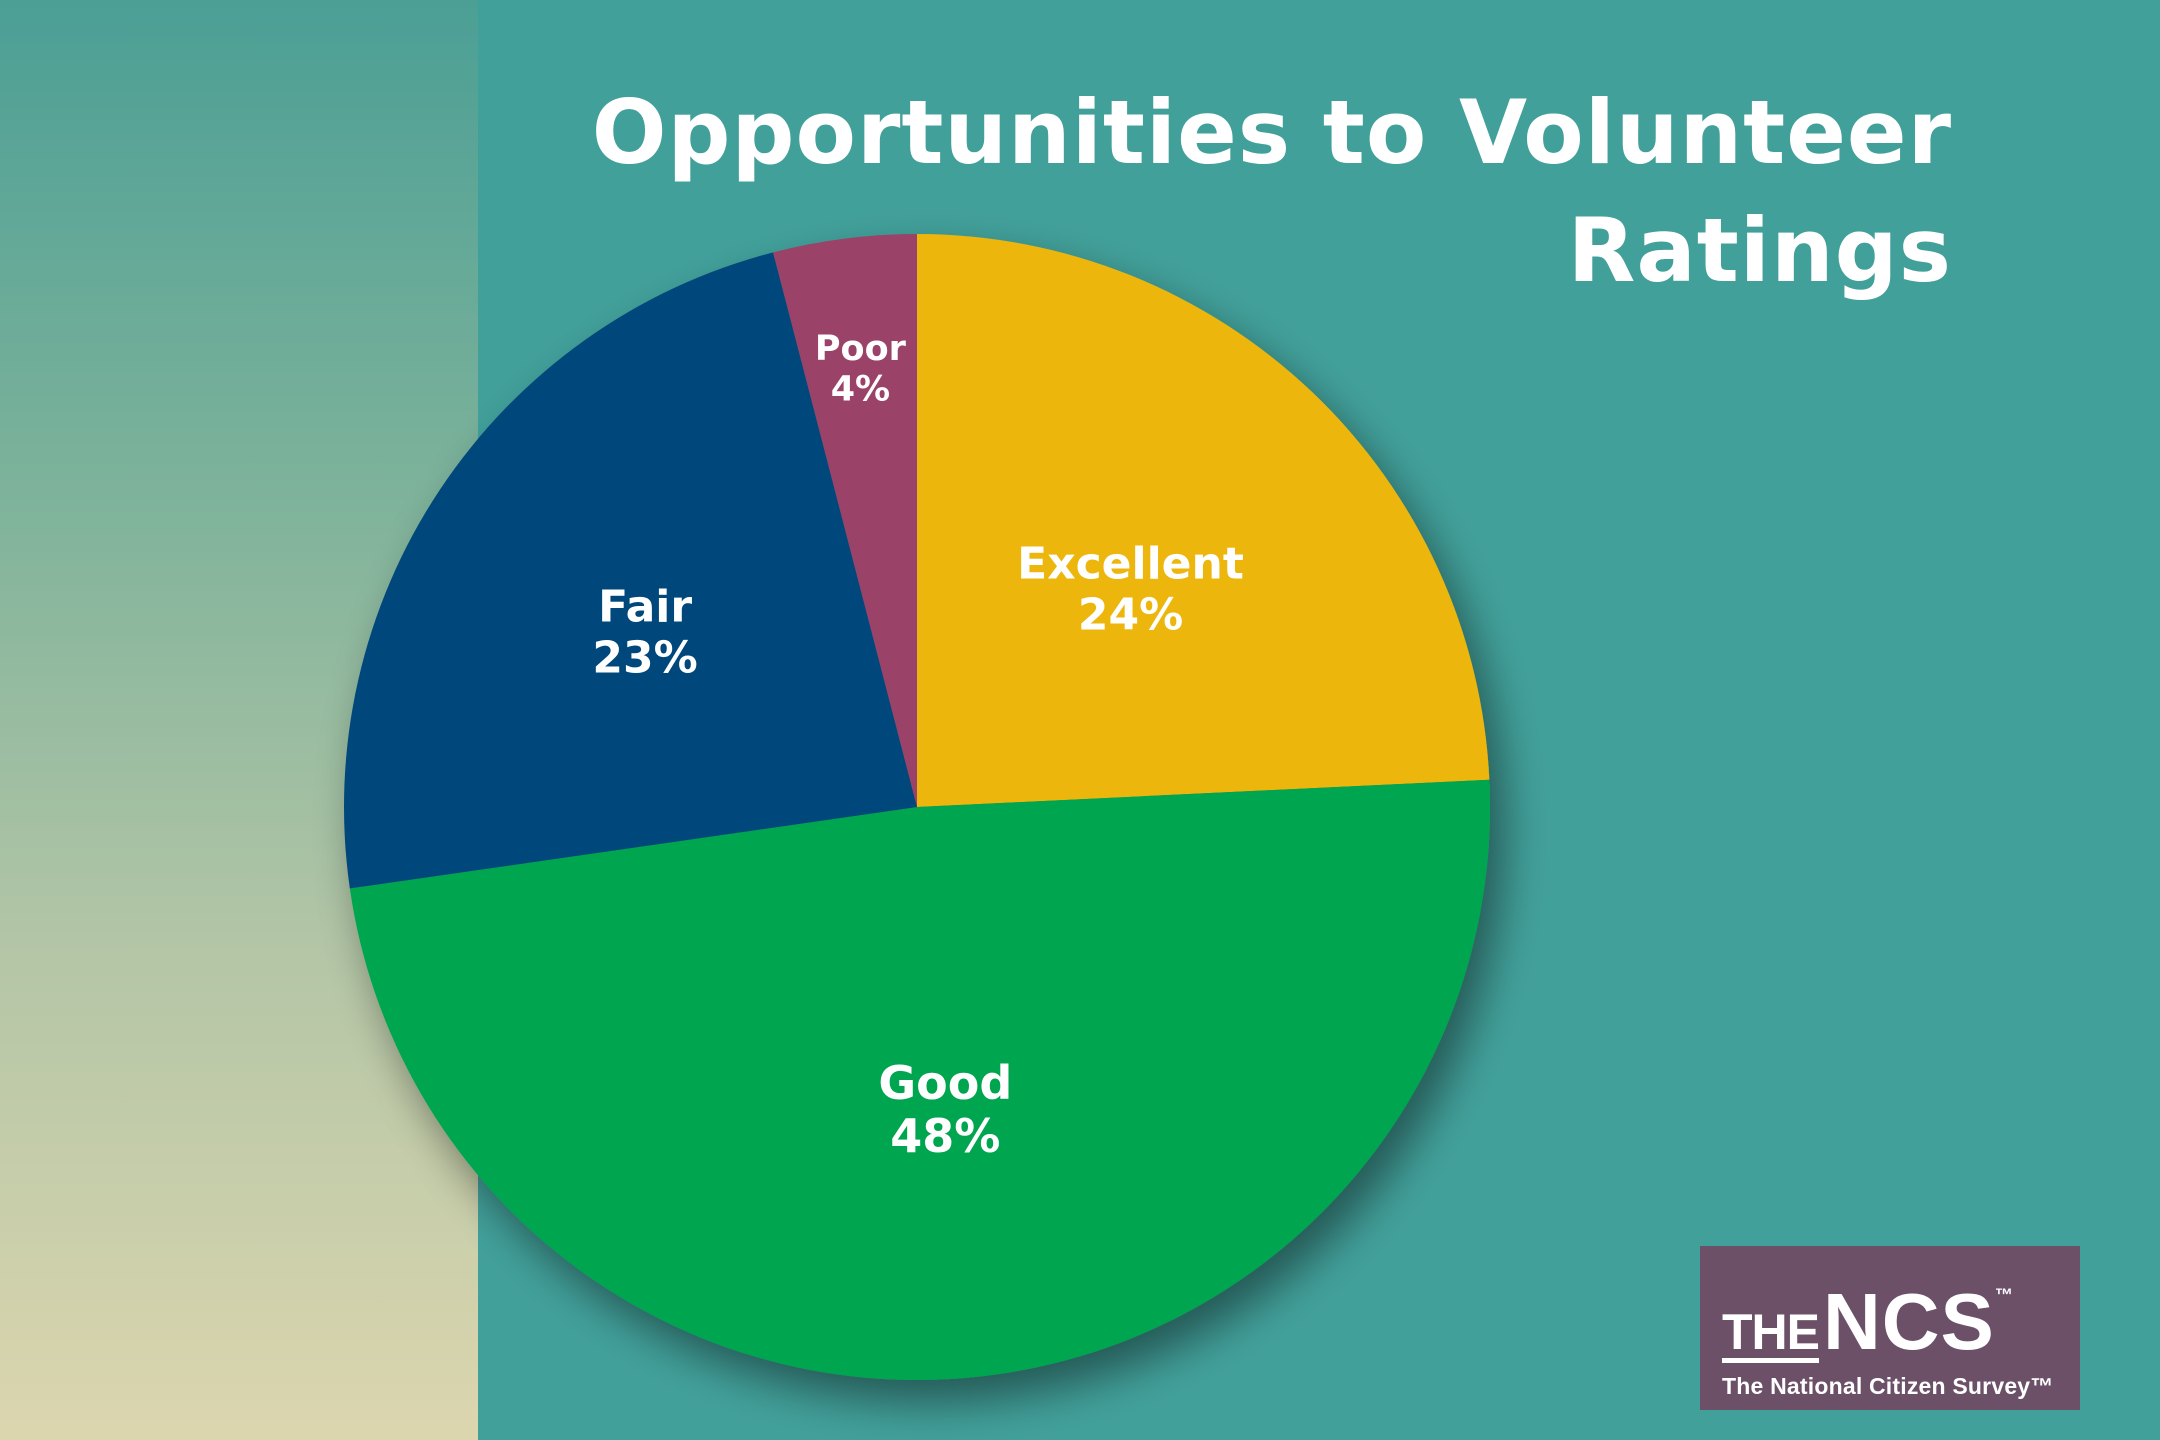  Describe the element at coordinates (860, 389) in the screenshot. I see `slice-value-poor: 4%` at that location.